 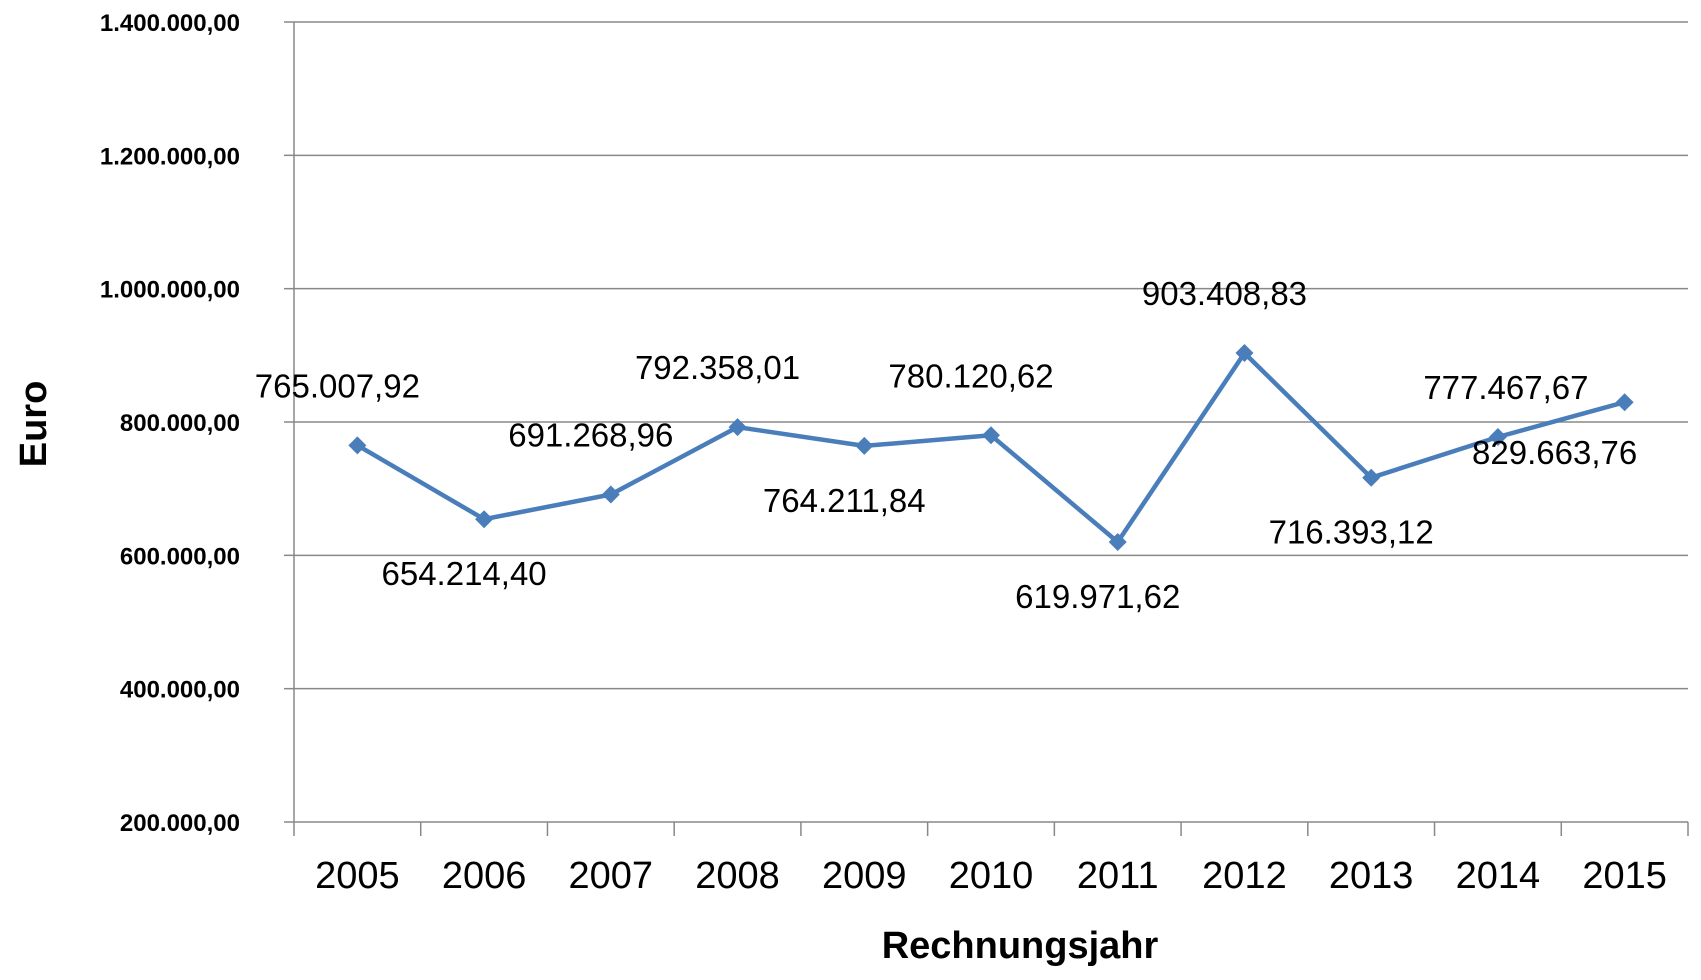 What do you see at coordinates (737, 876) in the screenshot?
I see `x-tick-label: 2008` at bounding box center [737, 876].